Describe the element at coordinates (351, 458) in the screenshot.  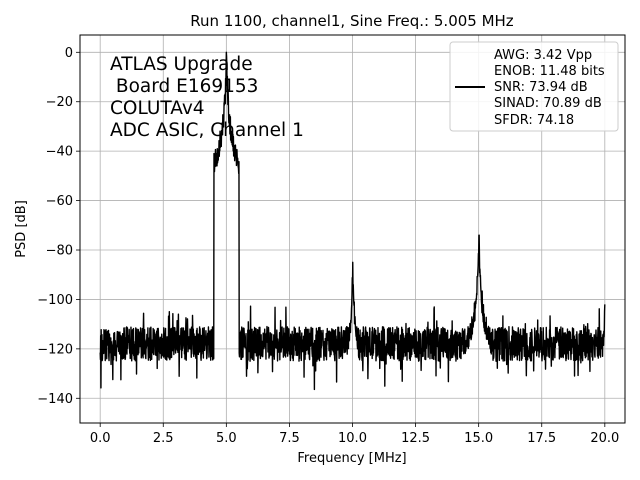
I see `x-axis-label: Frequency [MHz]` at that location.